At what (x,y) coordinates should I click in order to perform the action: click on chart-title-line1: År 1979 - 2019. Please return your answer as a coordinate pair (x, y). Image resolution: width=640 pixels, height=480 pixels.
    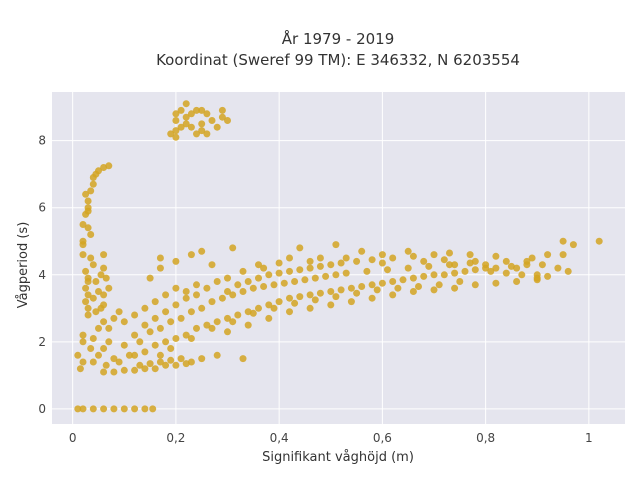
    Looking at the image, I should click on (338, 38).